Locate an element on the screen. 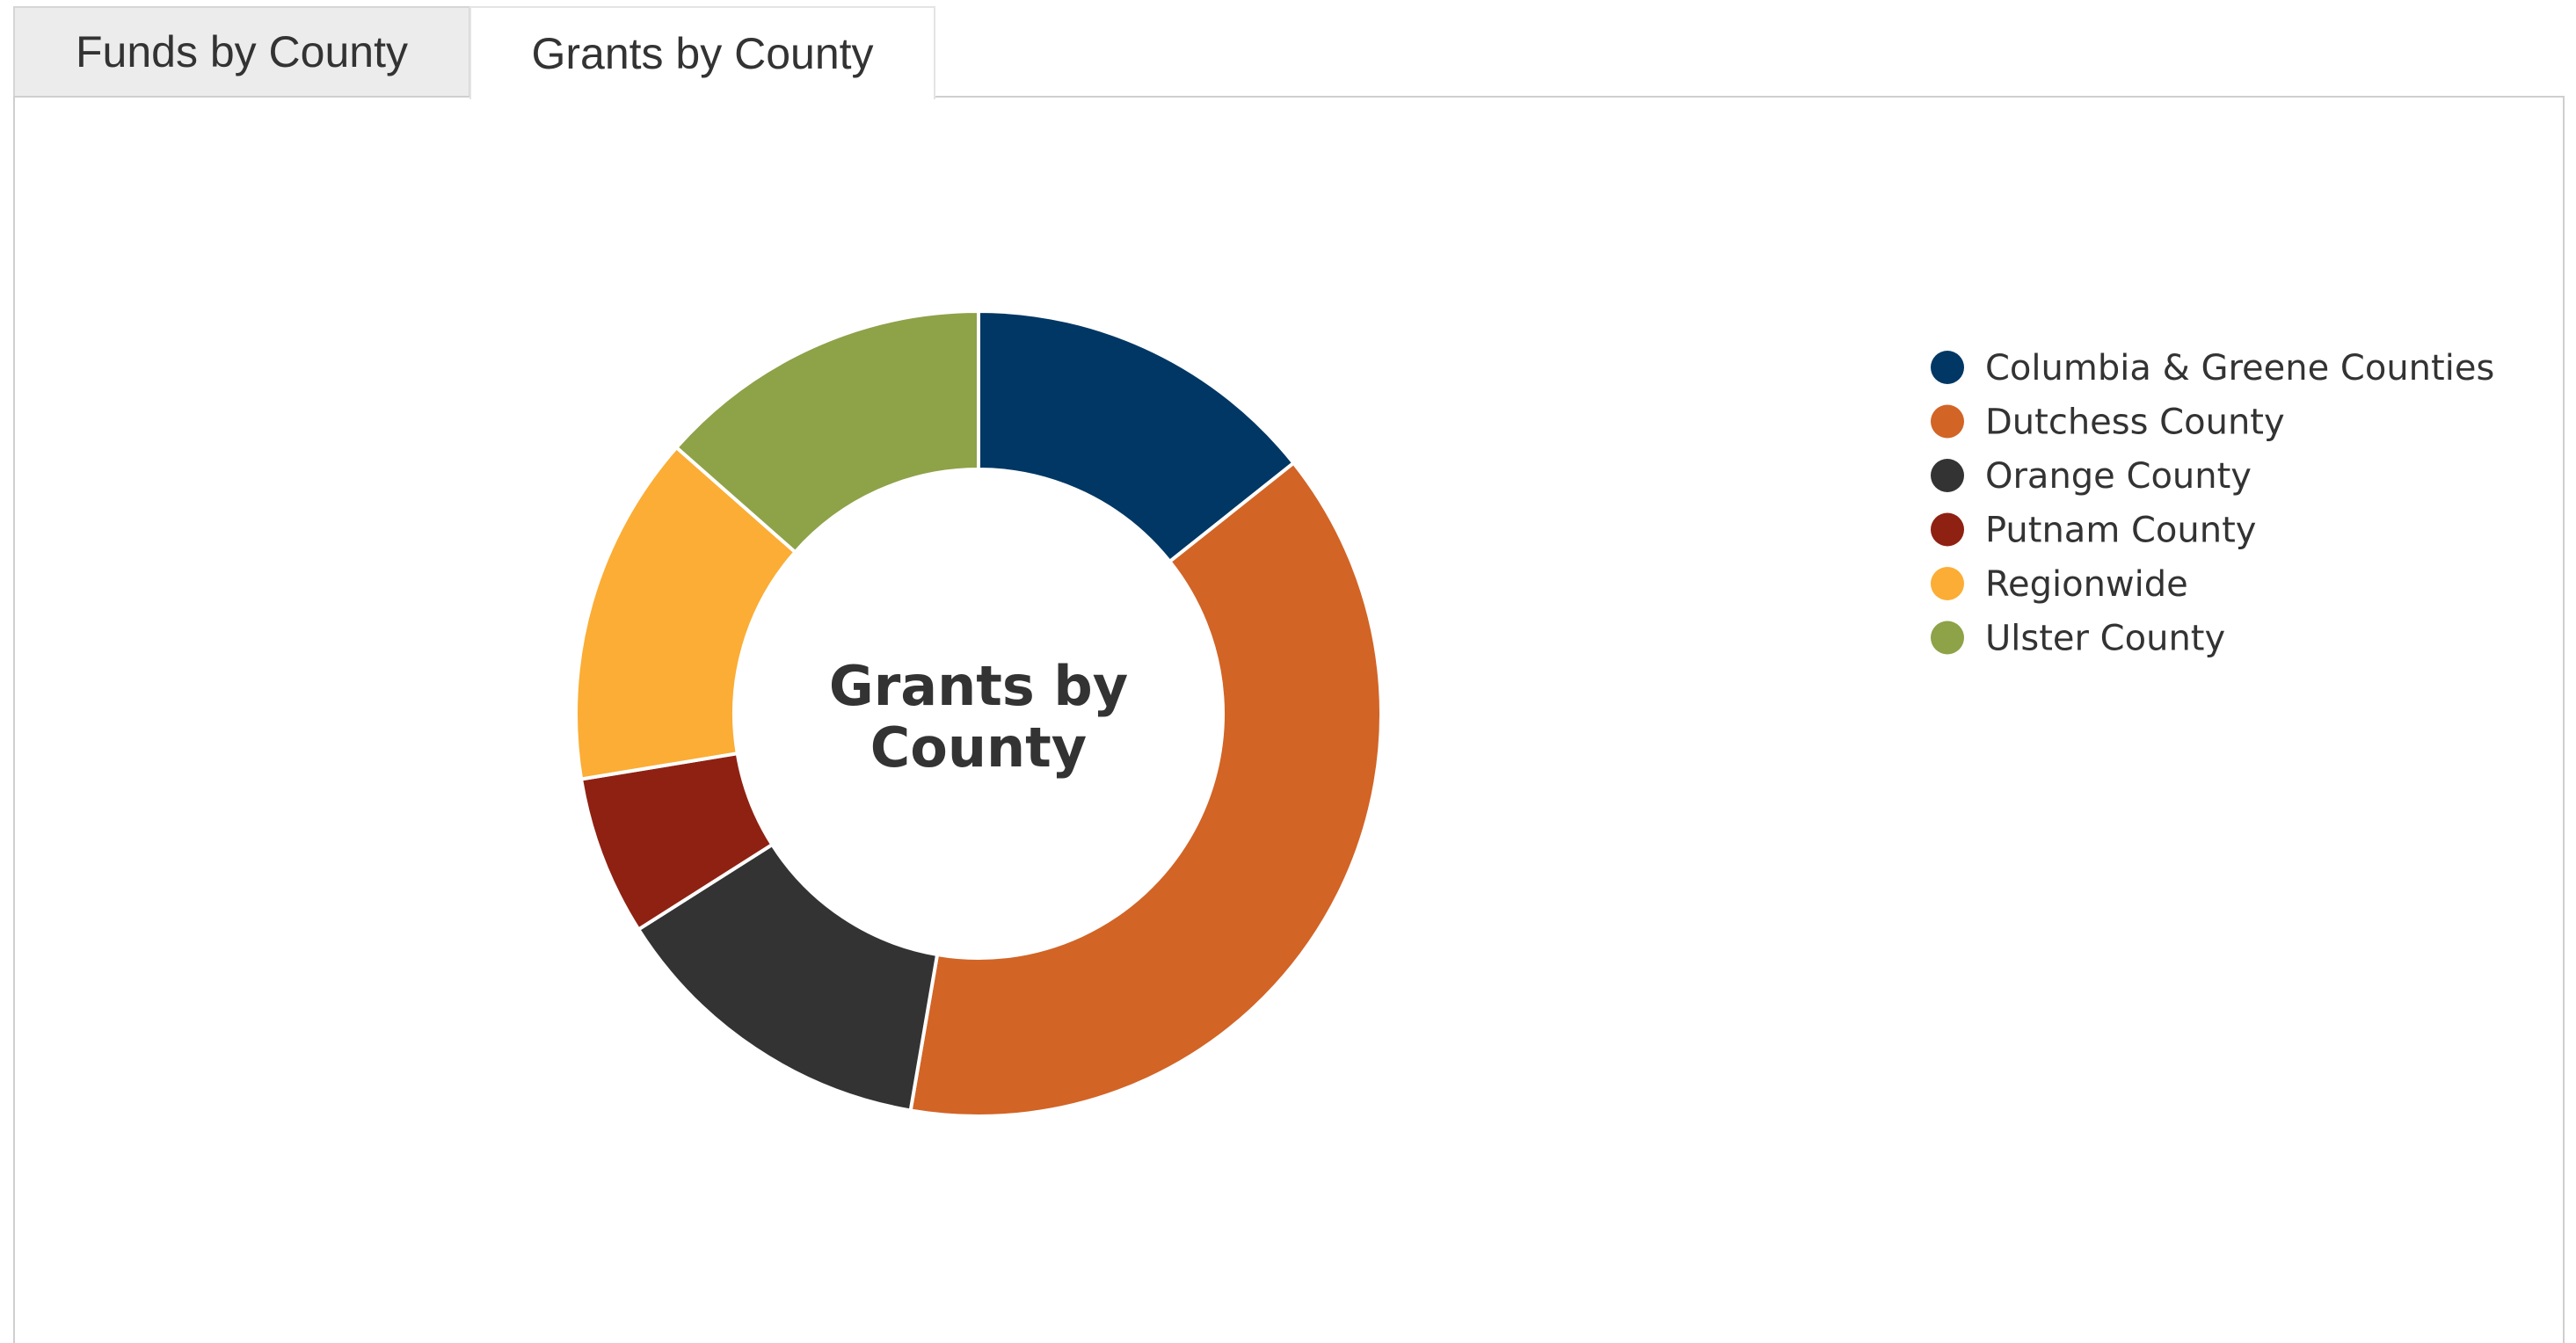 The height and width of the screenshot is (1343, 2576). slice-dutchess-county is located at coordinates (1145, 789).